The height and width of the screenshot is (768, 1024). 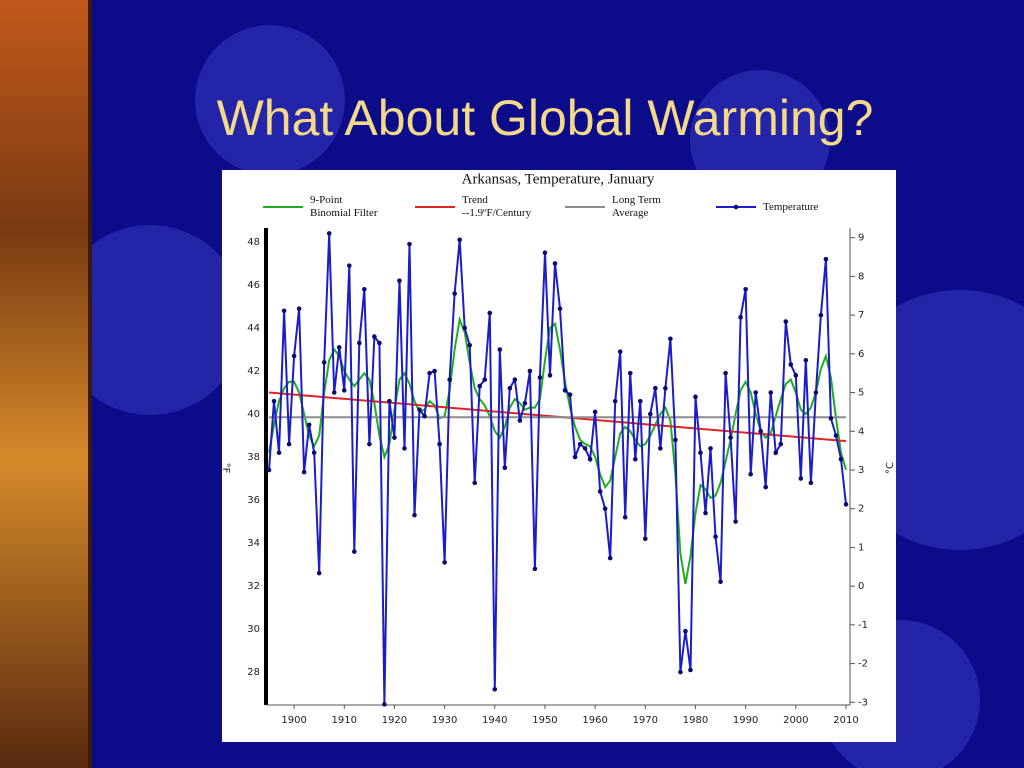 What do you see at coordinates (497, 206) in the screenshot?
I see `legend-label: Trend --1.9ºF/Century` at bounding box center [497, 206].